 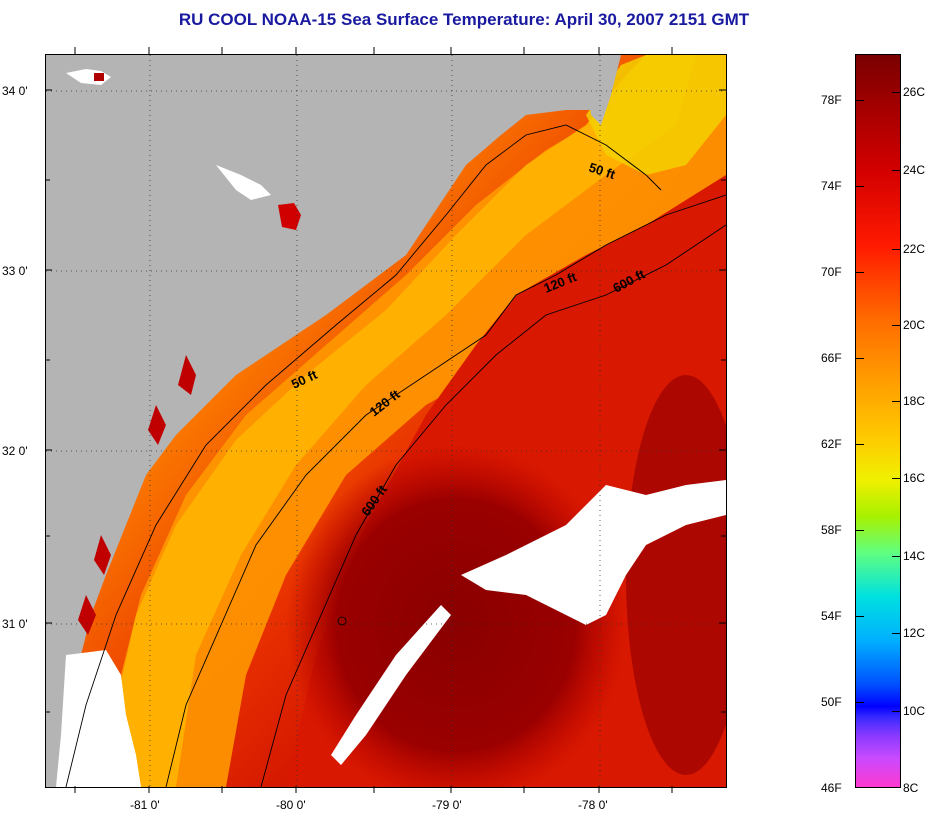 What do you see at coordinates (15, 451) in the screenshot?
I see `lat-label-32: 32 0'` at bounding box center [15, 451].